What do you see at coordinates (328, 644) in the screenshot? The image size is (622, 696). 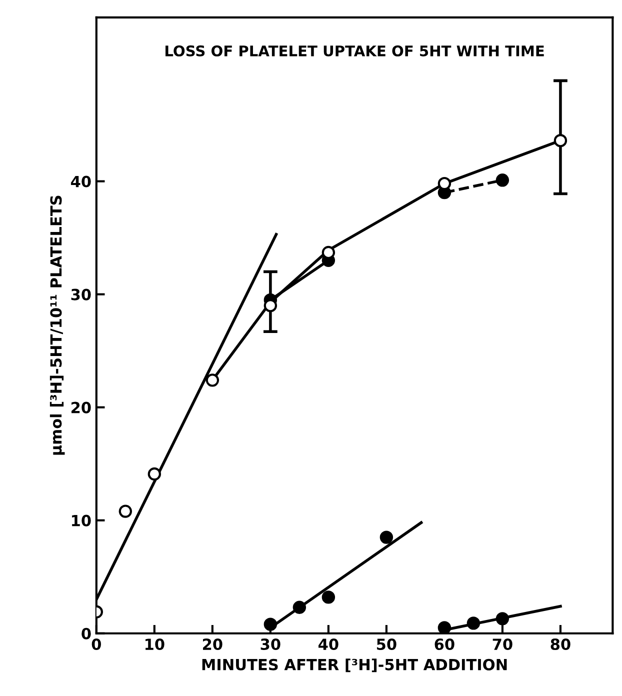 I see `x-tick-label: 40` at bounding box center [328, 644].